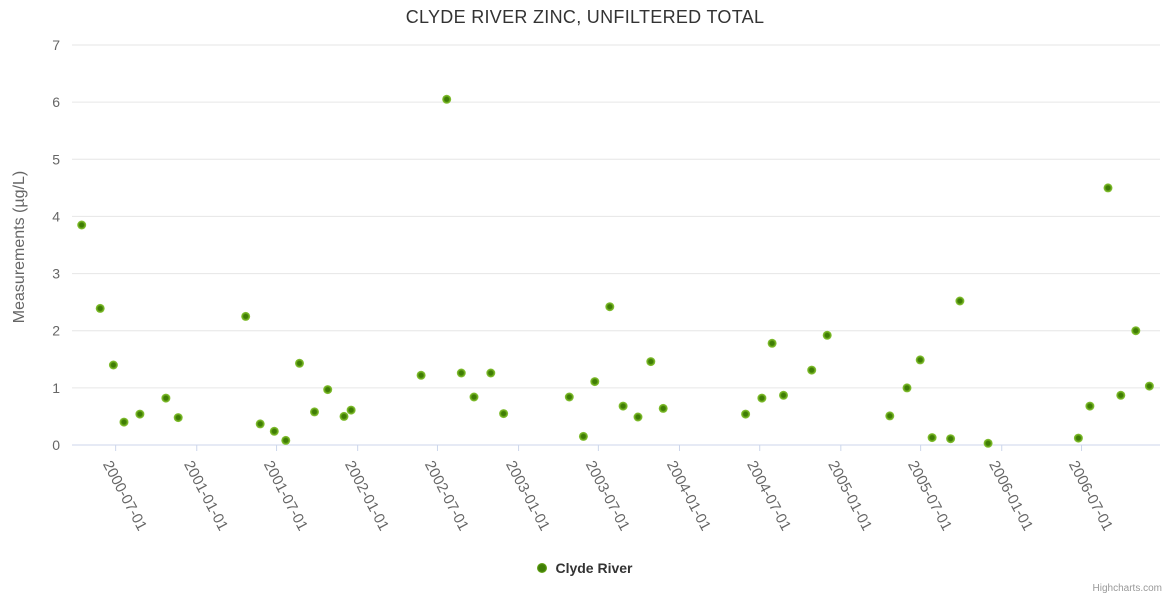 The height and width of the screenshot is (600, 1170). I want to click on svg-text: 6, so click(56, 102).